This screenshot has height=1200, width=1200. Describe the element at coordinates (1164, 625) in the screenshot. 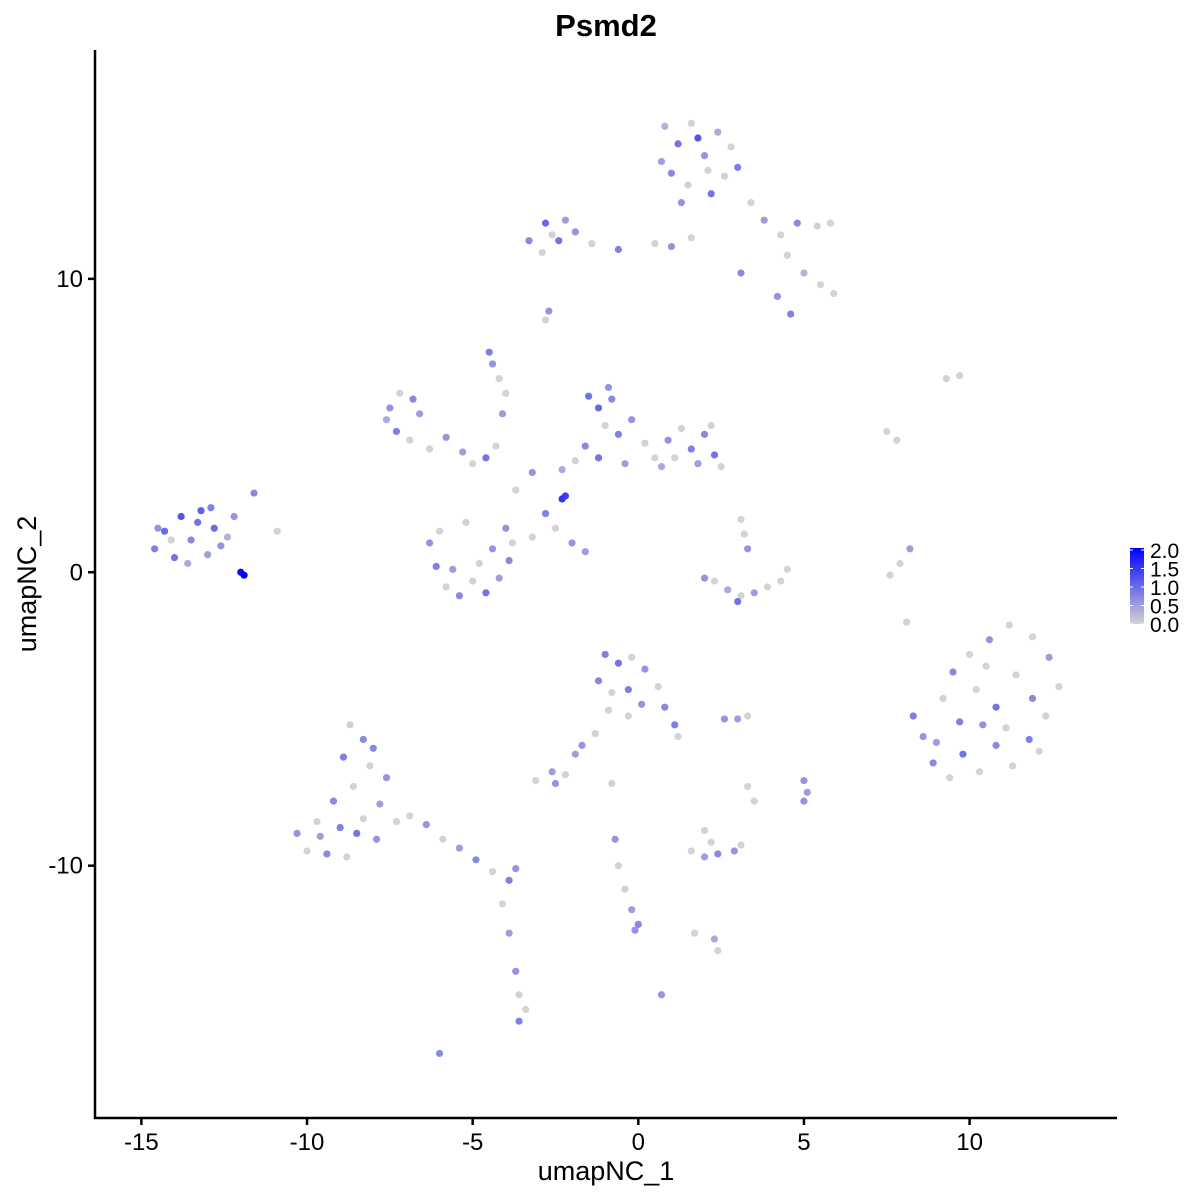

I see `colorbar-label: 0.0` at that location.